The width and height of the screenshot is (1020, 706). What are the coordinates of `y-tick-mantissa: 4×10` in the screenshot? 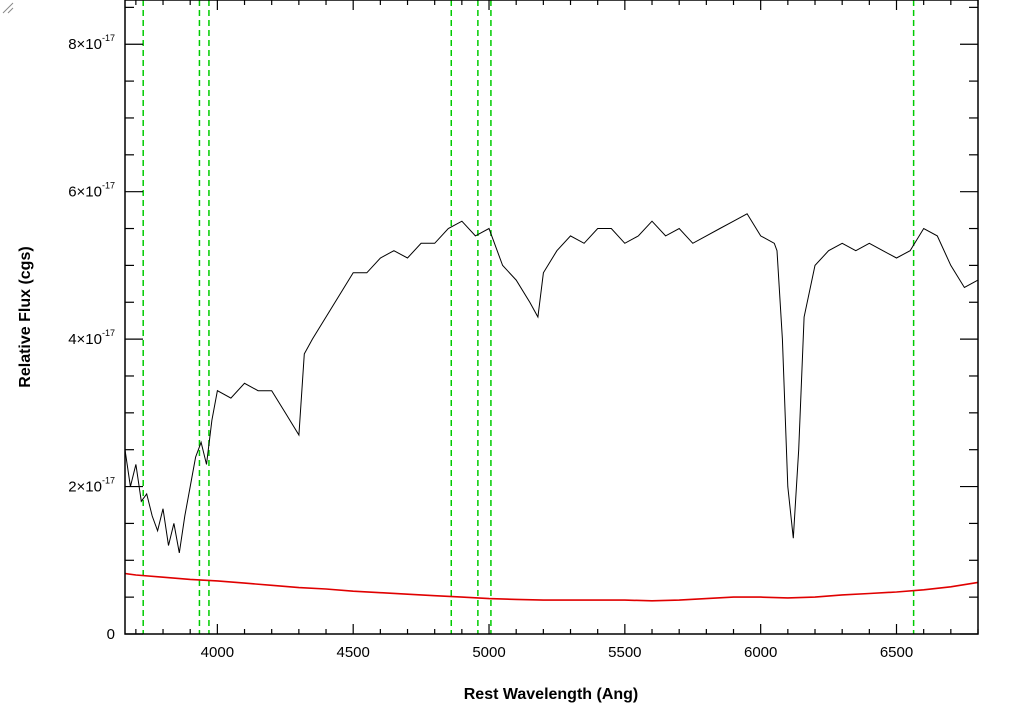 It's located at (85, 339).